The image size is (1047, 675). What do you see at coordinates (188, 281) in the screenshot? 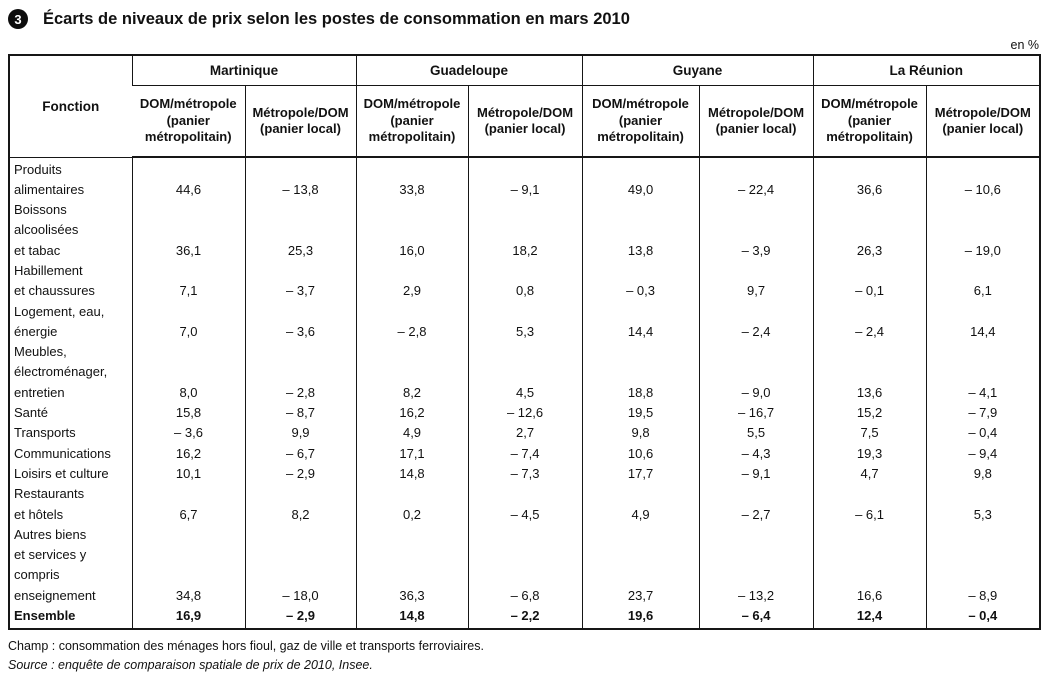
I see `value-cell: 7,1` at bounding box center [188, 281].